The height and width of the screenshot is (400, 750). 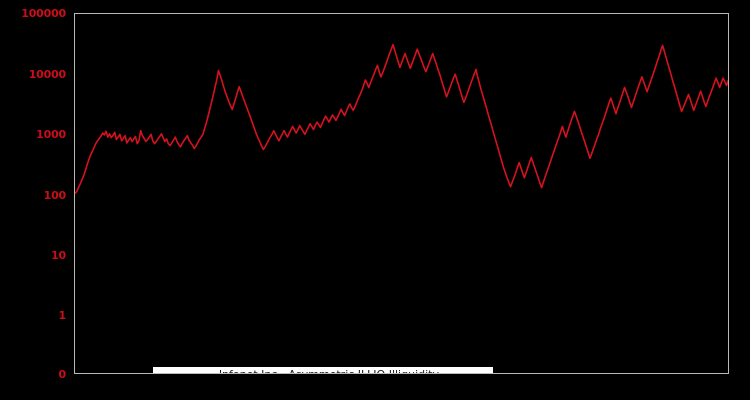 What do you see at coordinates (58, 255) in the screenshot?
I see `y-axis-tick-label-10: 10` at bounding box center [58, 255].